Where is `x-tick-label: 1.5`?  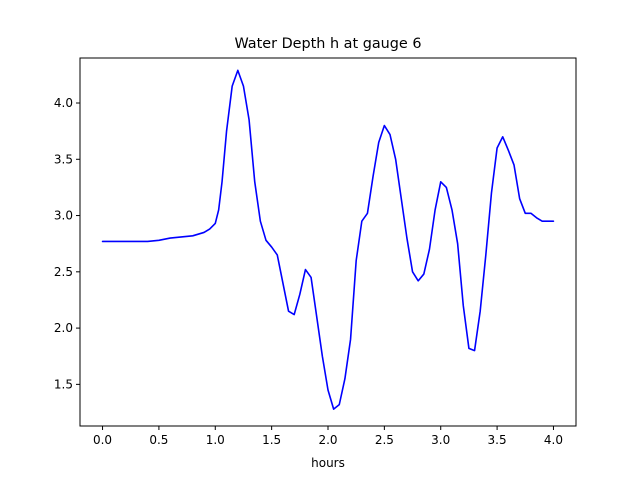 x-tick-label: 1.5 is located at coordinates (271, 440).